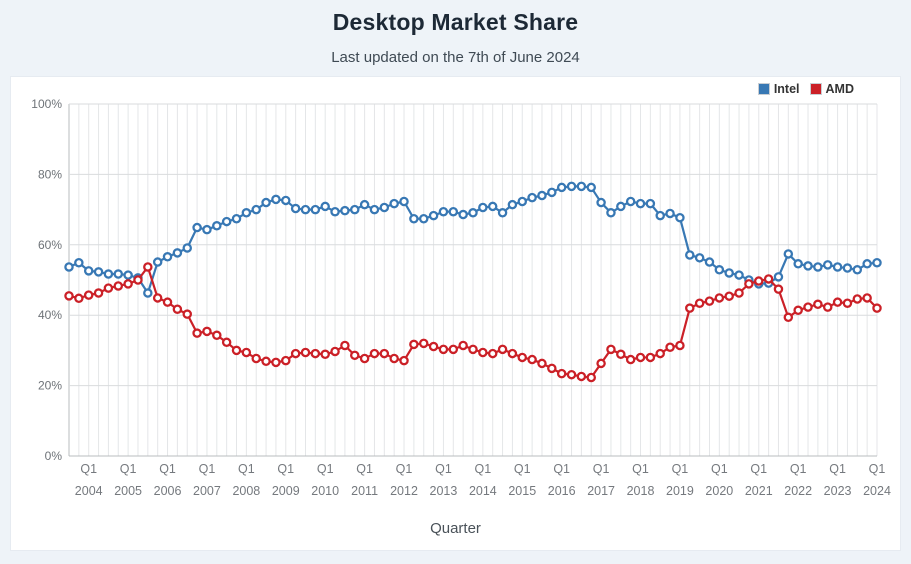  What do you see at coordinates (763, 89) in the screenshot?
I see `intel-series-swatch-icon` at bounding box center [763, 89].